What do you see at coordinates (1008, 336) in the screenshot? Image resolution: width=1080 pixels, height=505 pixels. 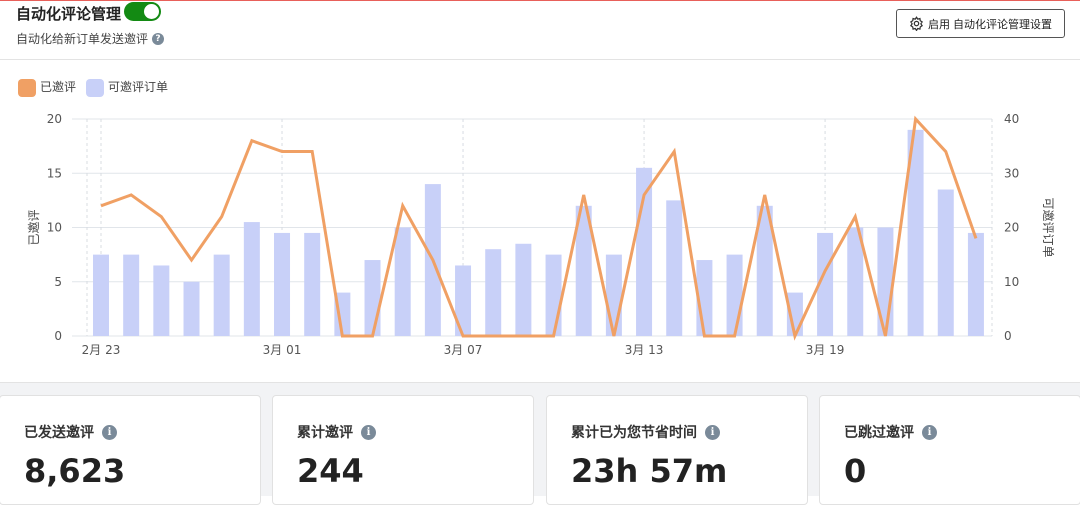 I see `y-right-tick-label: 0` at bounding box center [1008, 336].